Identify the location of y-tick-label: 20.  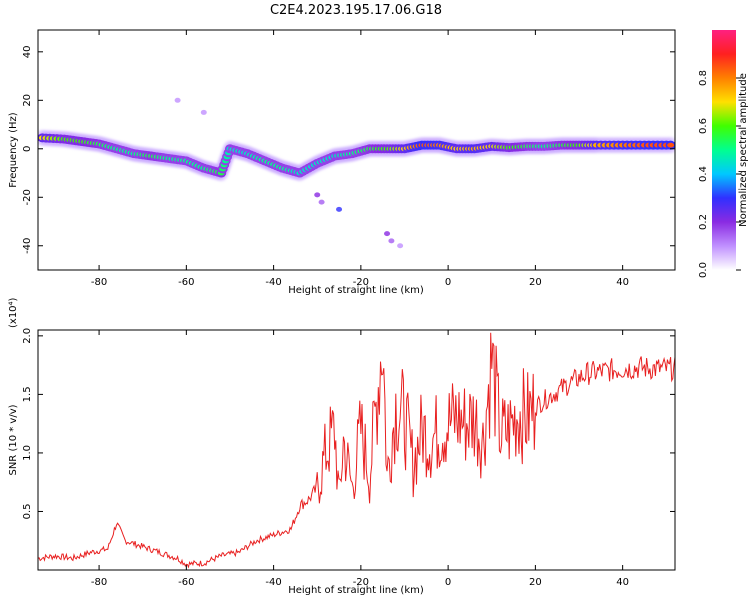
(27, 100).